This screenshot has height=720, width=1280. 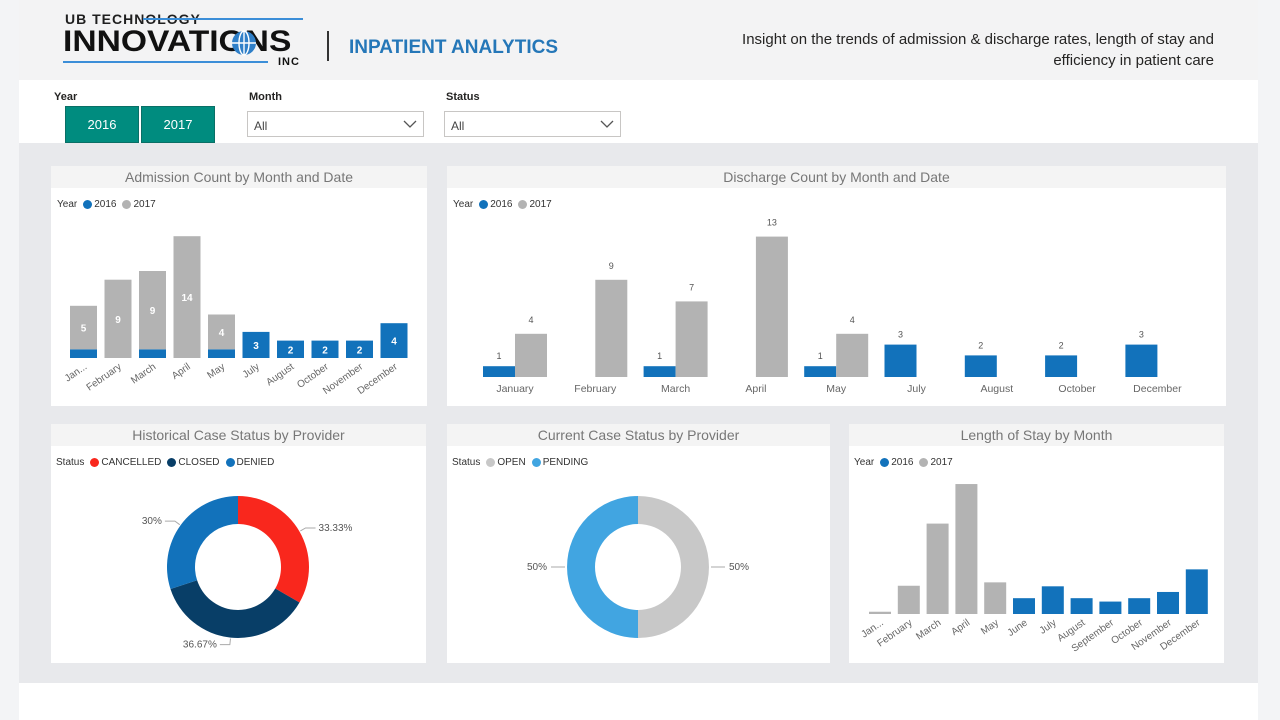 What do you see at coordinates (328, 46) in the screenshot?
I see `header-divider` at bounding box center [328, 46].